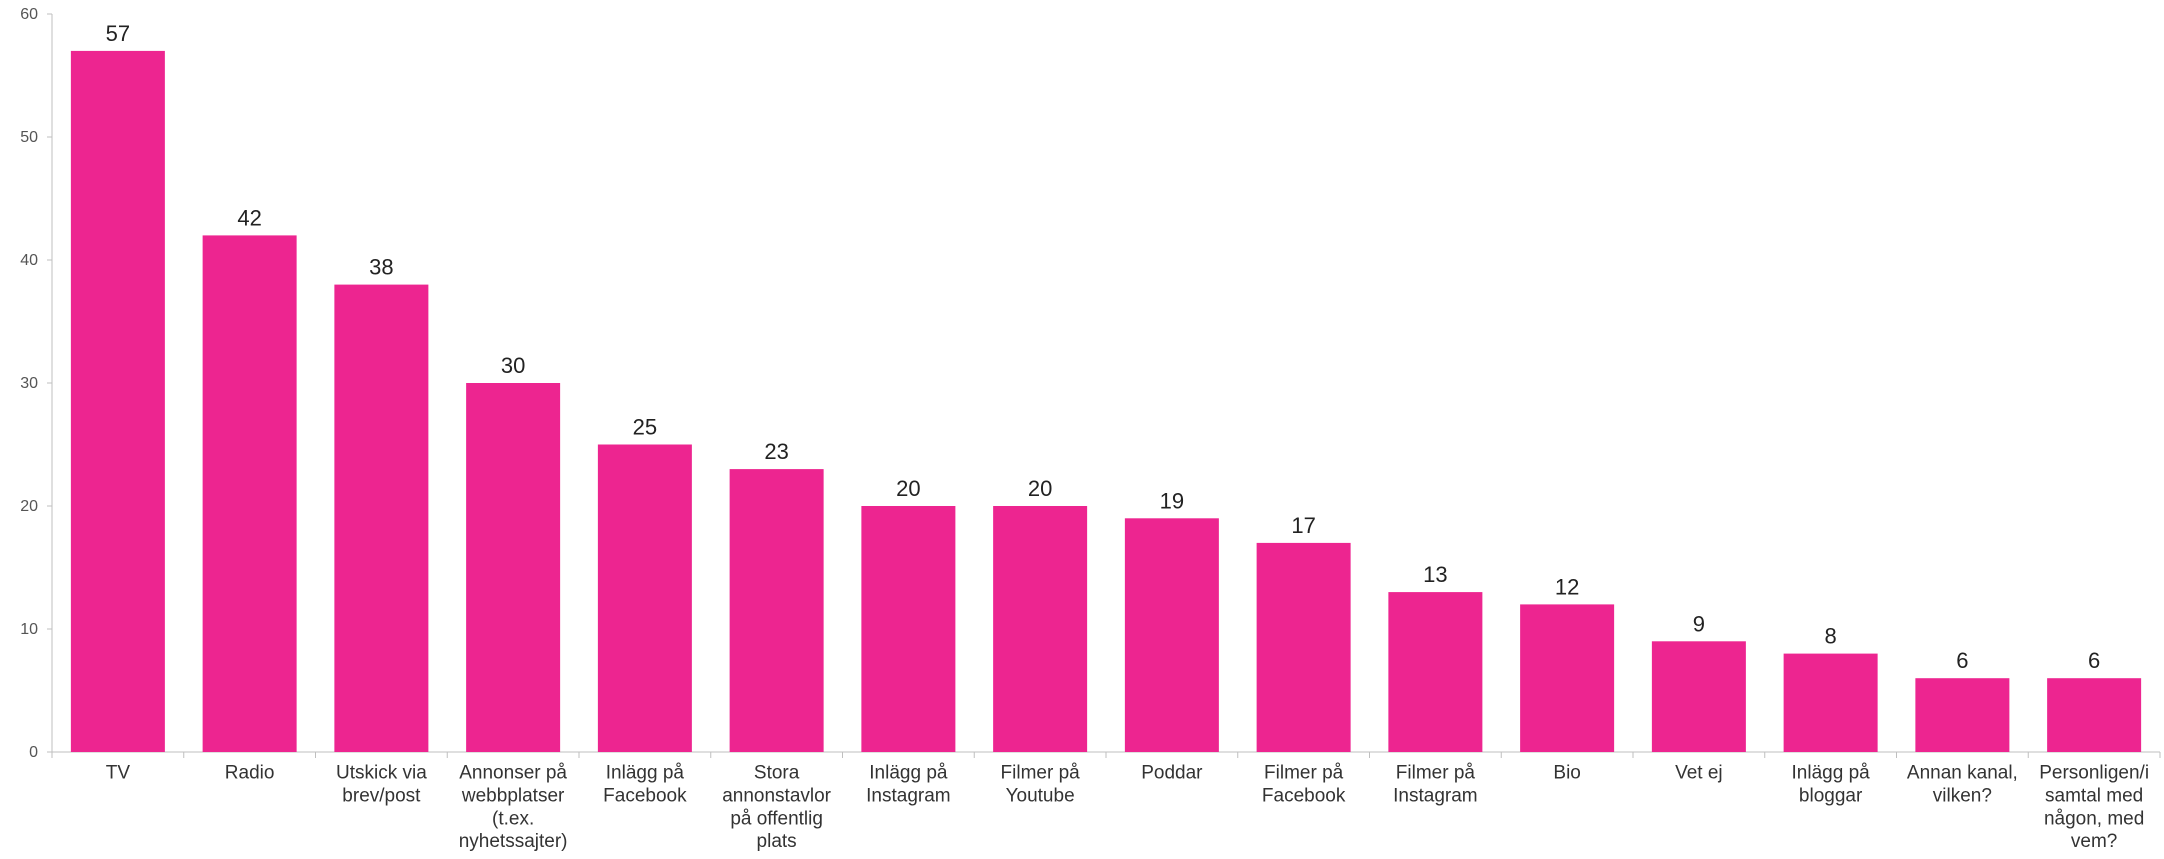 The width and height of the screenshot is (2164, 859). Describe the element at coordinates (1567, 586) in the screenshot. I see `data-label: 12` at that location.